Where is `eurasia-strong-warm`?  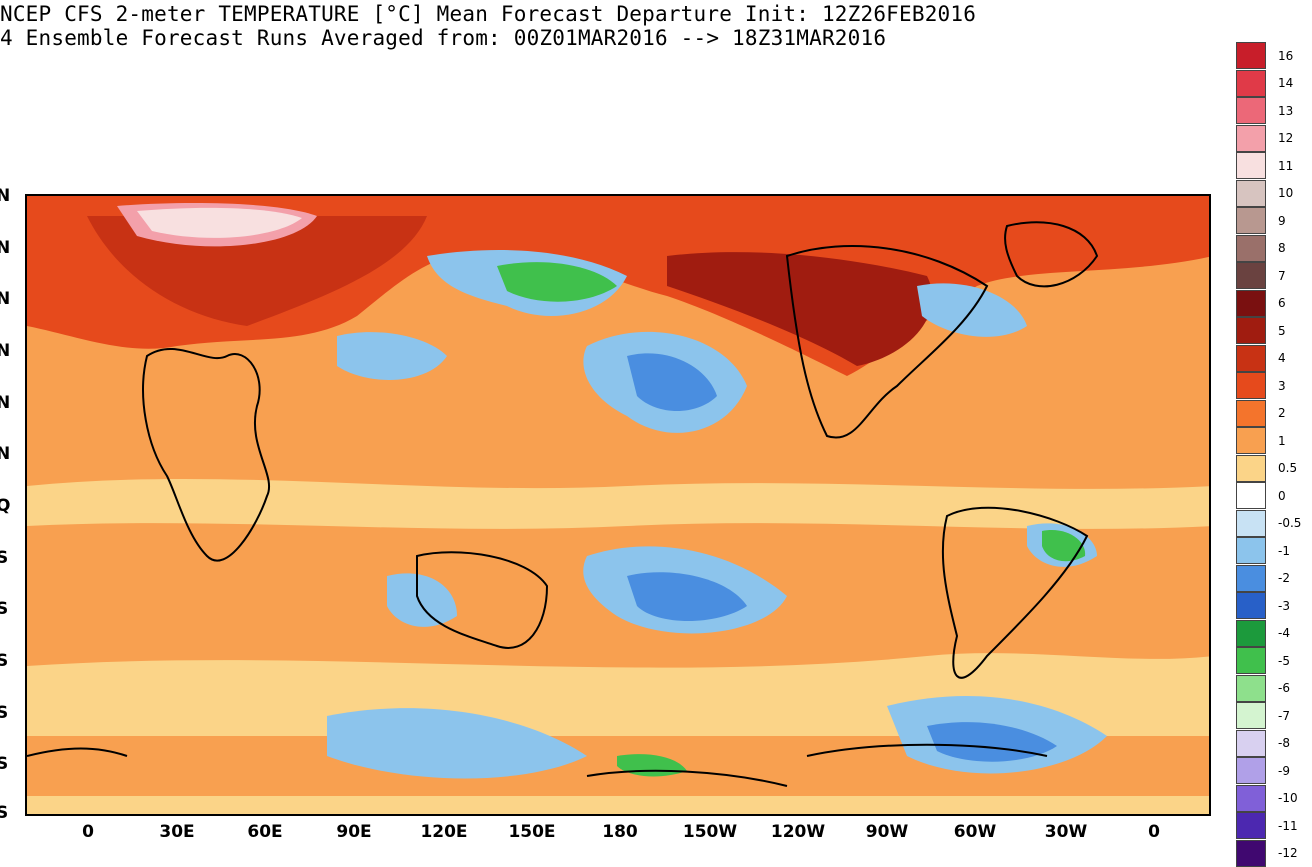 eurasia-strong-warm is located at coordinates (257, 271).